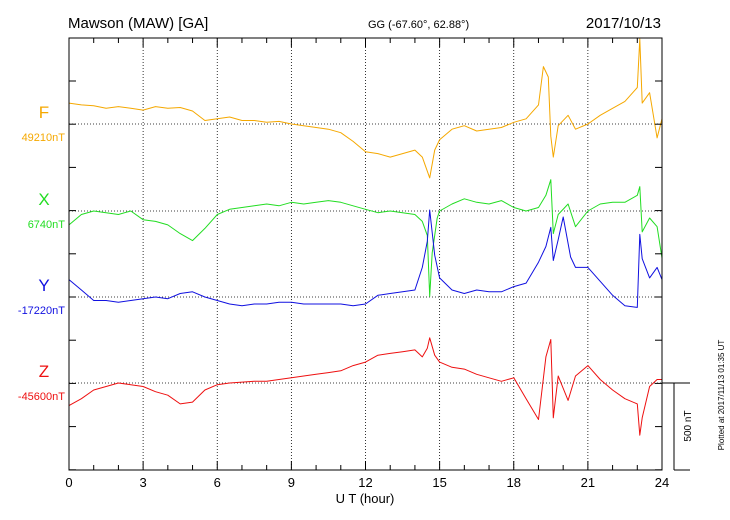 This screenshot has height=520, width=730. What do you see at coordinates (44, 138) in the screenshot?
I see `series-baseline-f: 49210nT` at bounding box center [44, 138].